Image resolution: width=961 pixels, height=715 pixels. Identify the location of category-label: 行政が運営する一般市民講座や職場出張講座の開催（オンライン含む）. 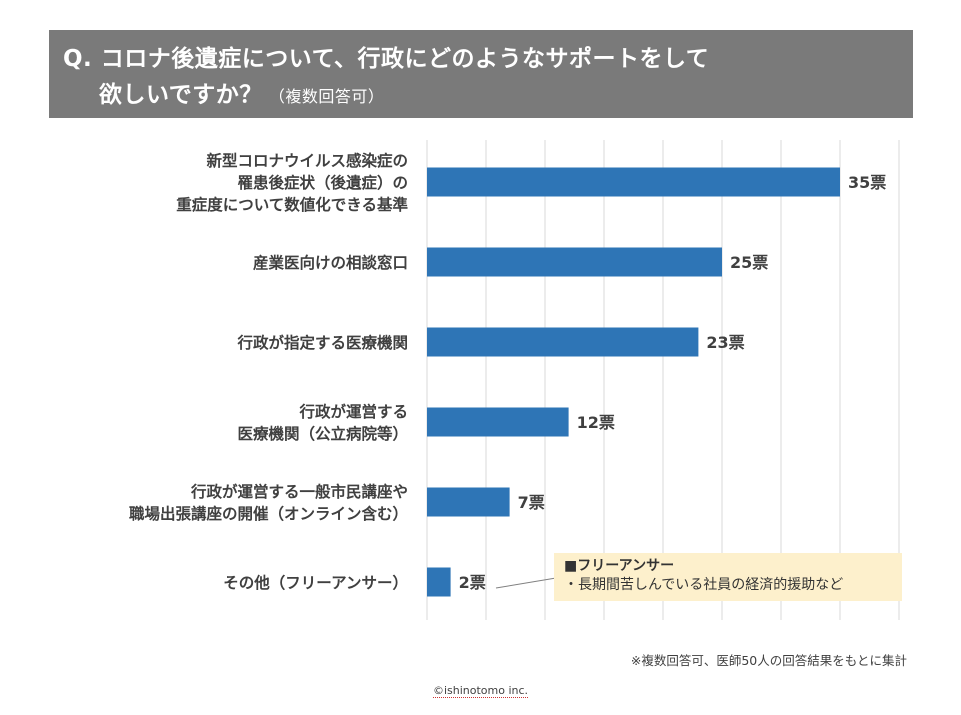
(268, 502).